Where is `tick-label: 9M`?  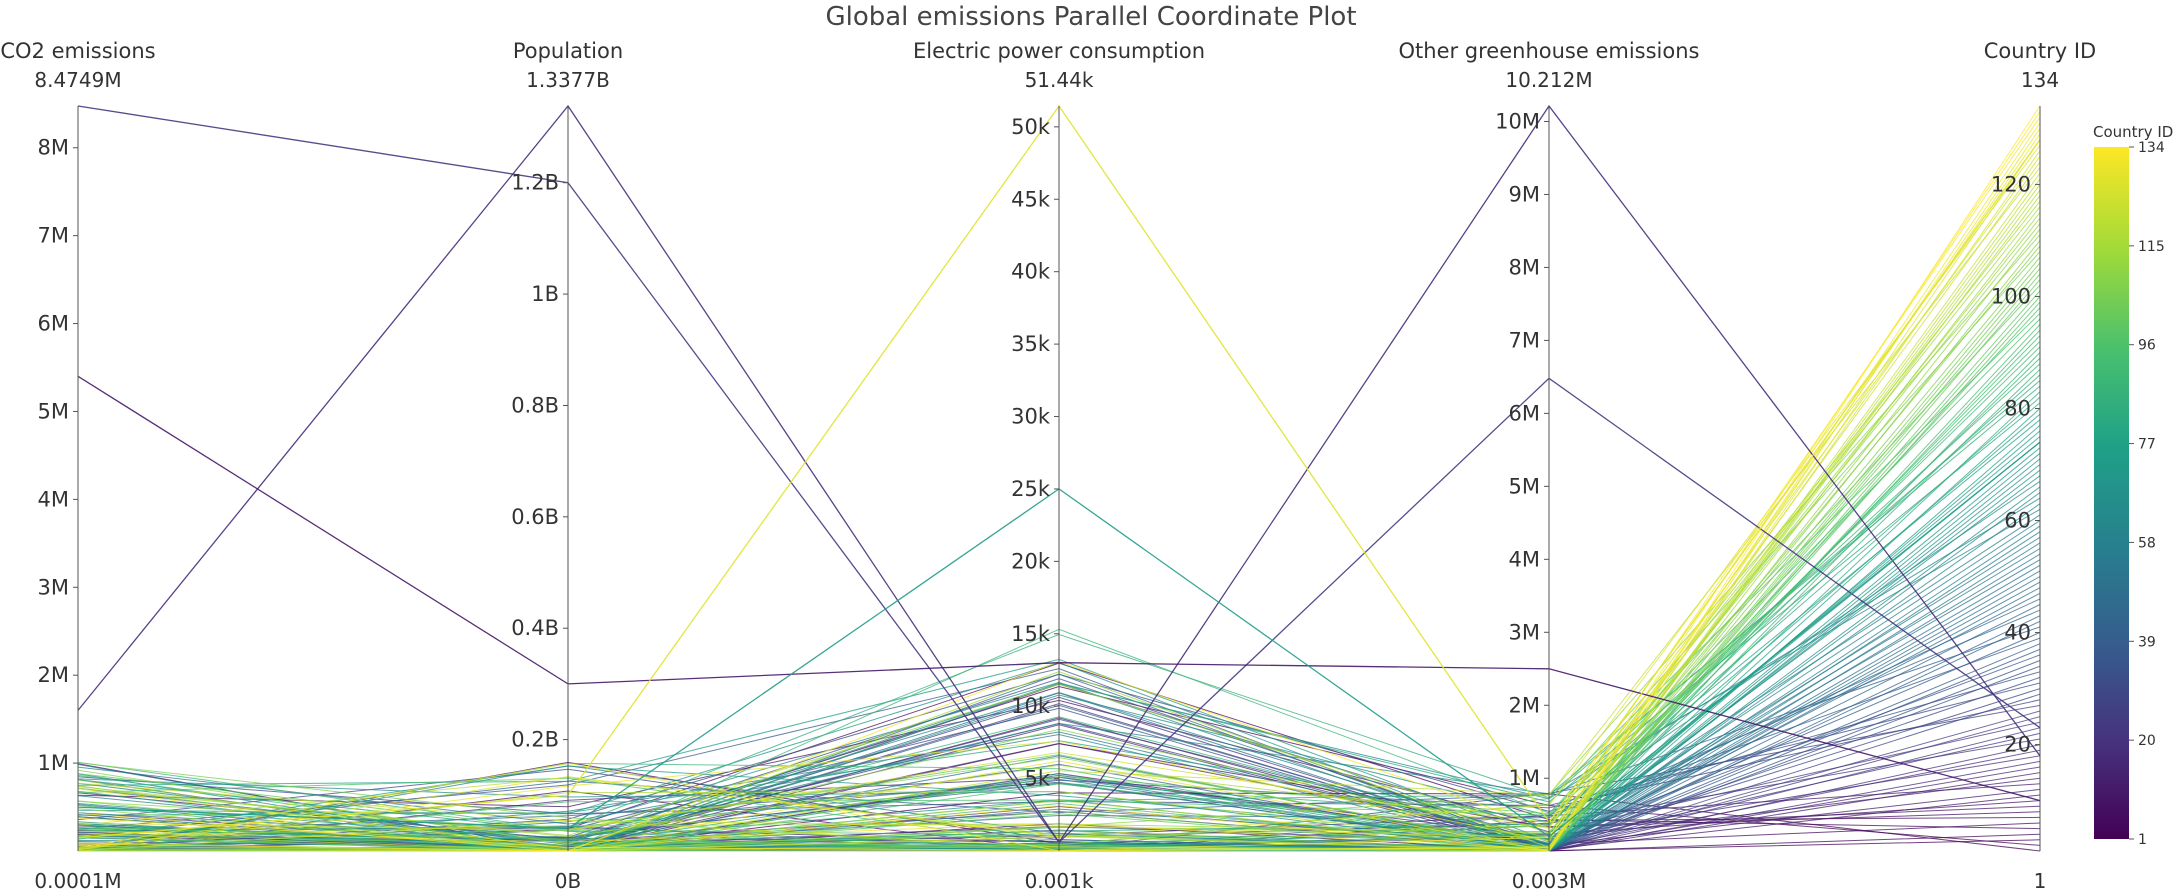 tick-label: 9M is located at coordinates (1524, 194).